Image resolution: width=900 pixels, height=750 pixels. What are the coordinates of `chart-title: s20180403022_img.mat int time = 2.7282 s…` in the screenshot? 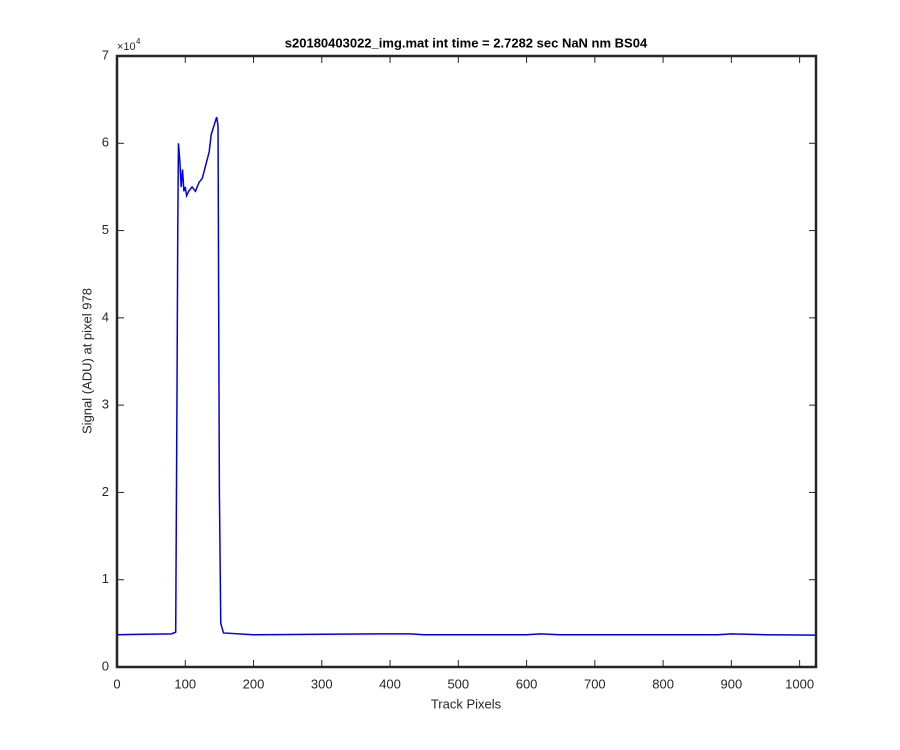 It's located at (466, 42).